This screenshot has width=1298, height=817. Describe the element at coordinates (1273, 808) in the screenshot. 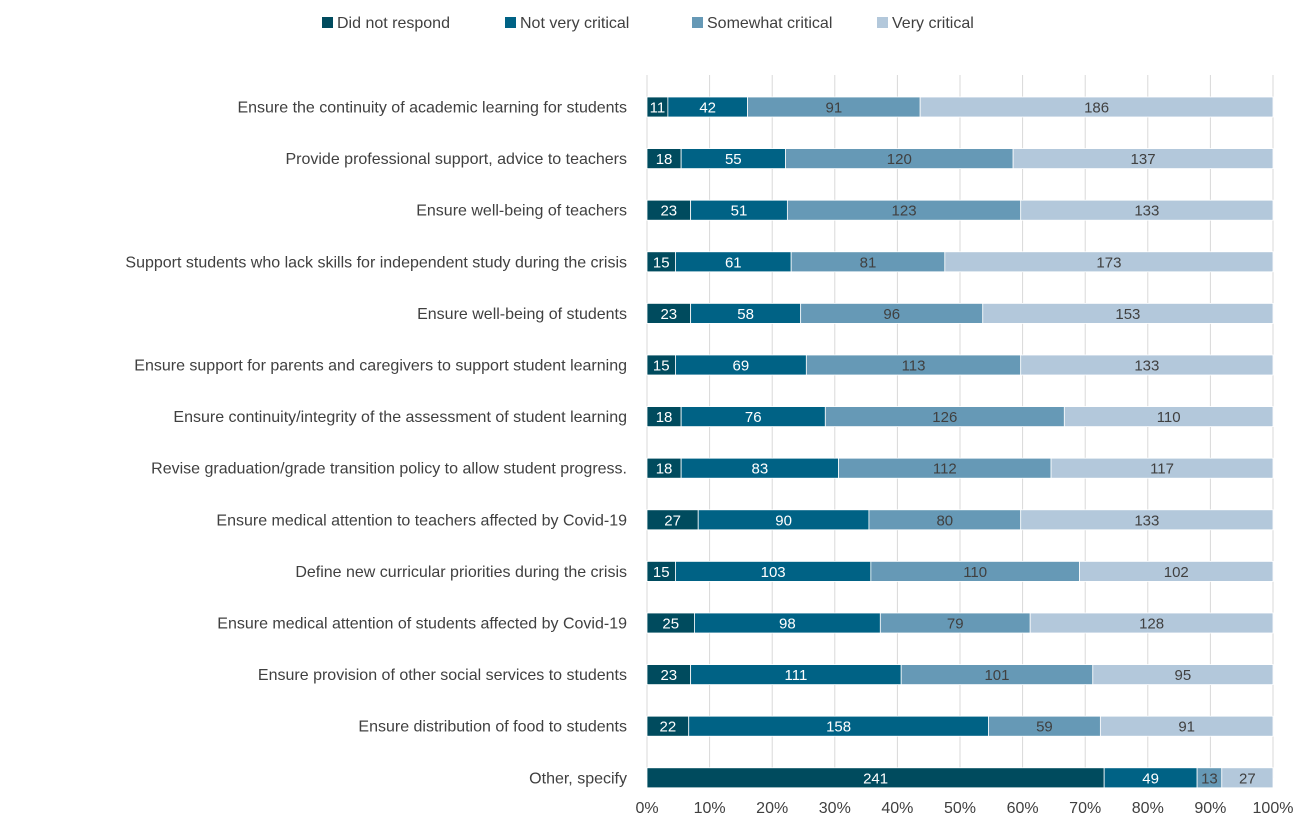

I see `x-tick-label: 100%` at that location.